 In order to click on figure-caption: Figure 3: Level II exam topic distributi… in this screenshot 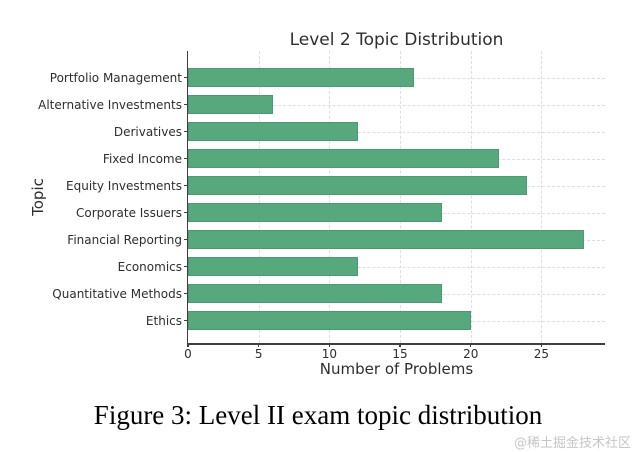, I will do `click(318, 415)`.